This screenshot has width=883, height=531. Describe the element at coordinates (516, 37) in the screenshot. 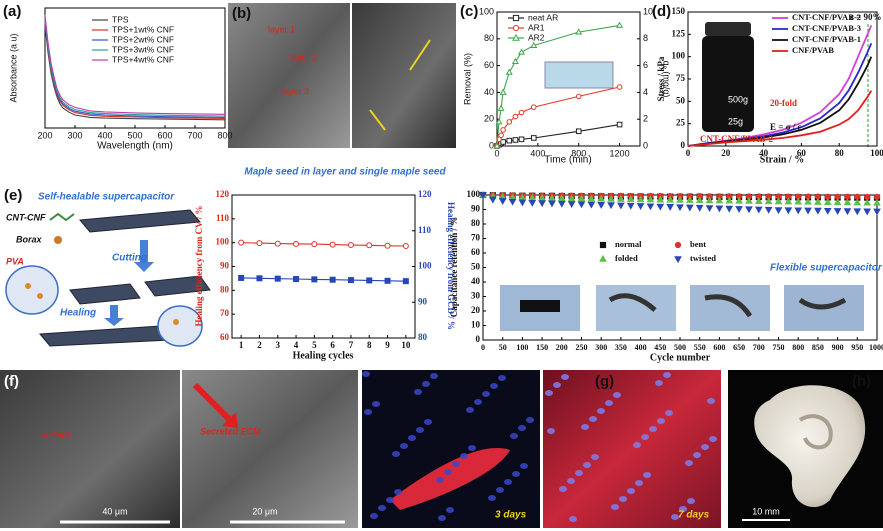

I see `legend-marker` at that location.